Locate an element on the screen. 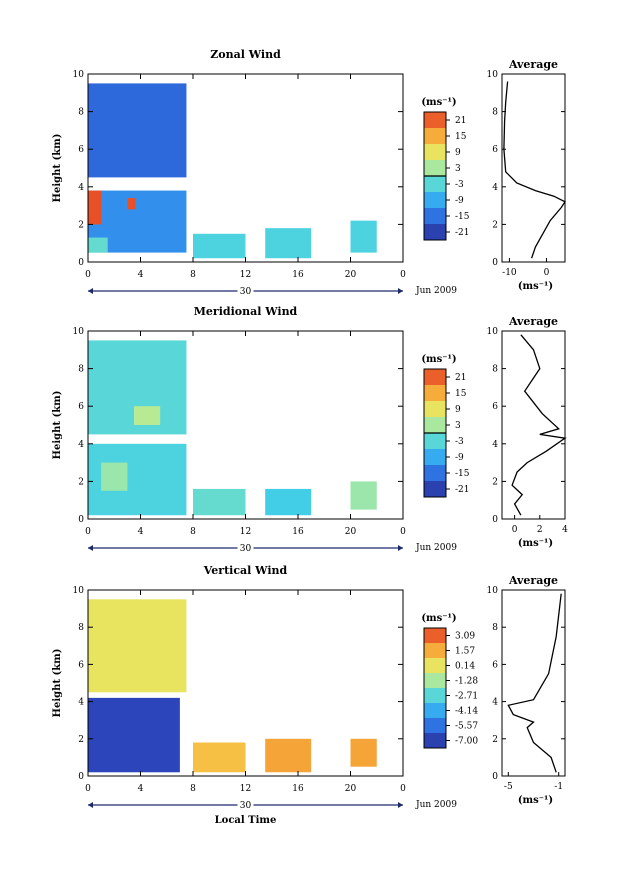 This screenshot has height=873, width=617. average-profile-line is located at coordinates (534, 683).